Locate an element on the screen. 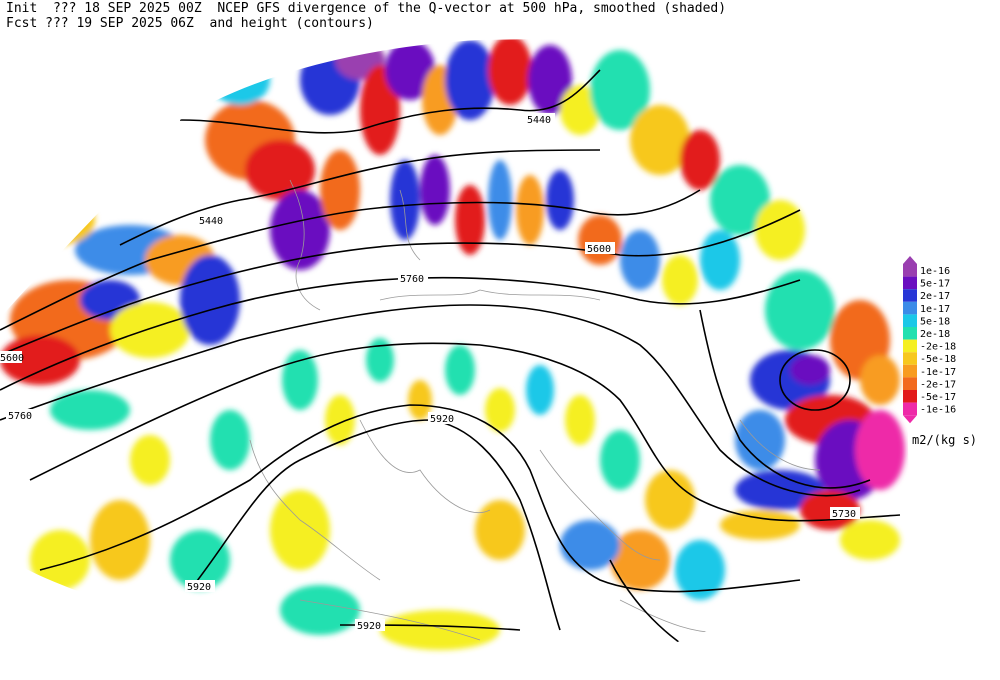 This screenshot has width=1000, height=680. legend-label: 2e-17 is located at coordinates (935, 296).